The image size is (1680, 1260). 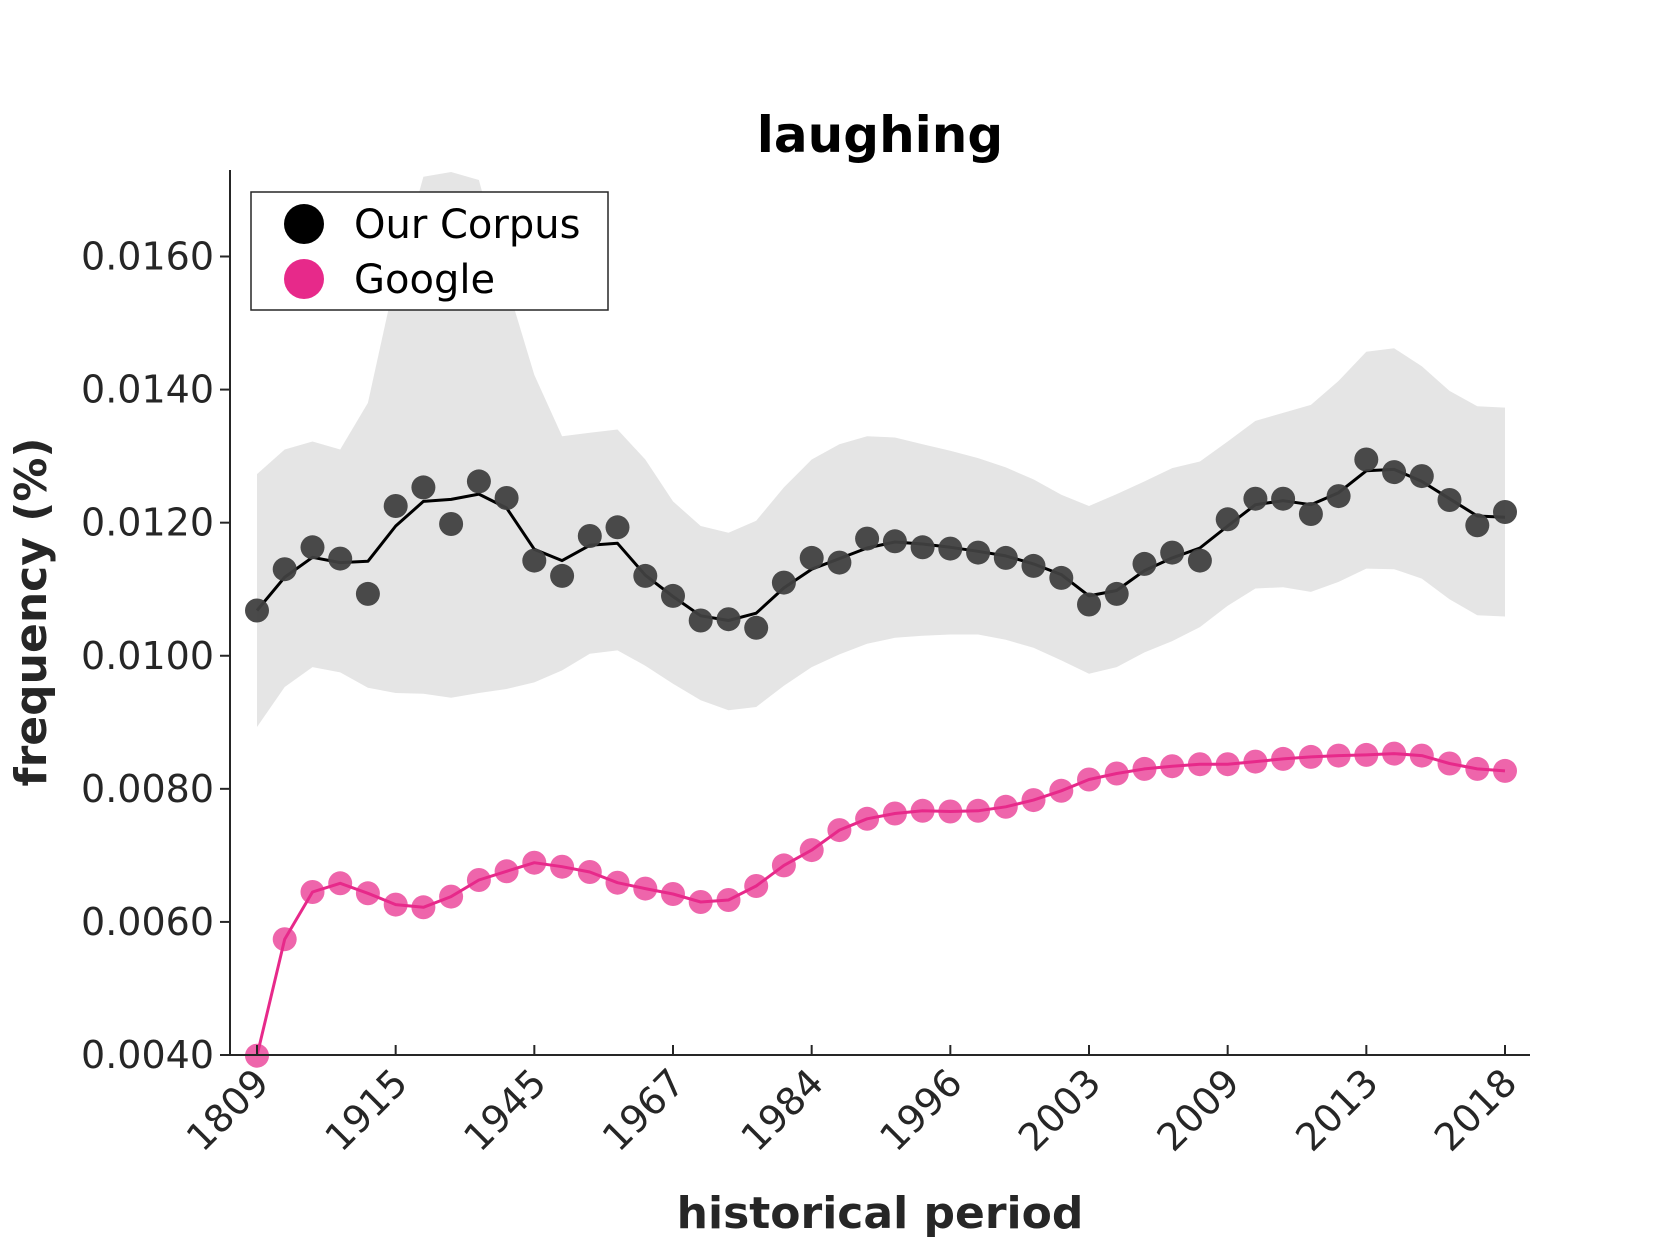 I want to click on chart-title: laughing, so click(x=880, y=135).